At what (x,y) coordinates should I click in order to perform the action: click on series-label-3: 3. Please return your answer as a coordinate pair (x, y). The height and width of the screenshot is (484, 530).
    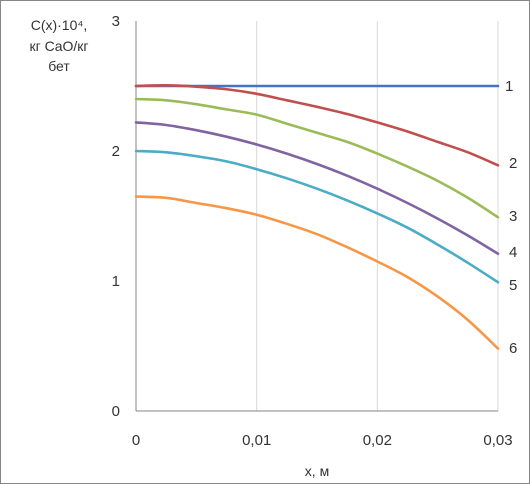
    Looking at the image, I should click on (513, 216).